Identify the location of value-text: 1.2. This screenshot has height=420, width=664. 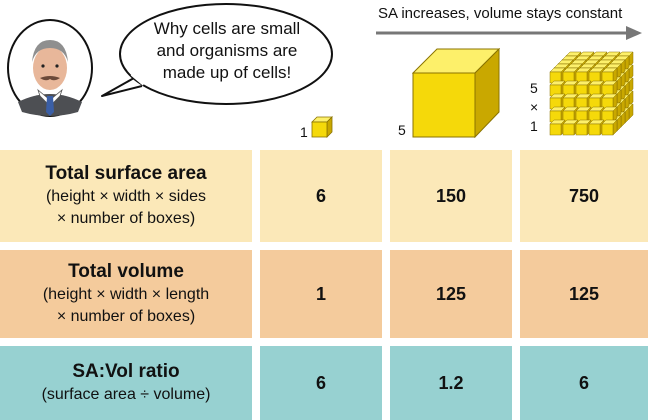
(451, 382).